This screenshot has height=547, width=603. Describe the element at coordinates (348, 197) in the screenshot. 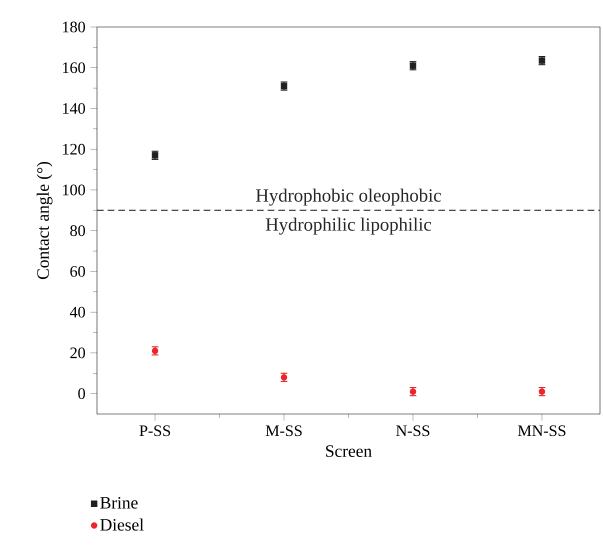

I see `ref-line-label: Hydrophobic oleophobic` at that location.